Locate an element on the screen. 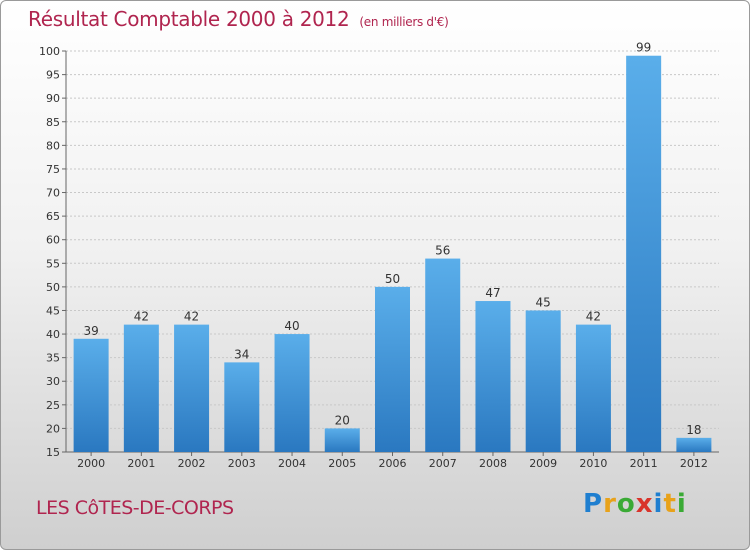 This screenshot has height=550, width=750. commune-name: LES CôTES-DE-CORPS is located at coordinates (135, 508).